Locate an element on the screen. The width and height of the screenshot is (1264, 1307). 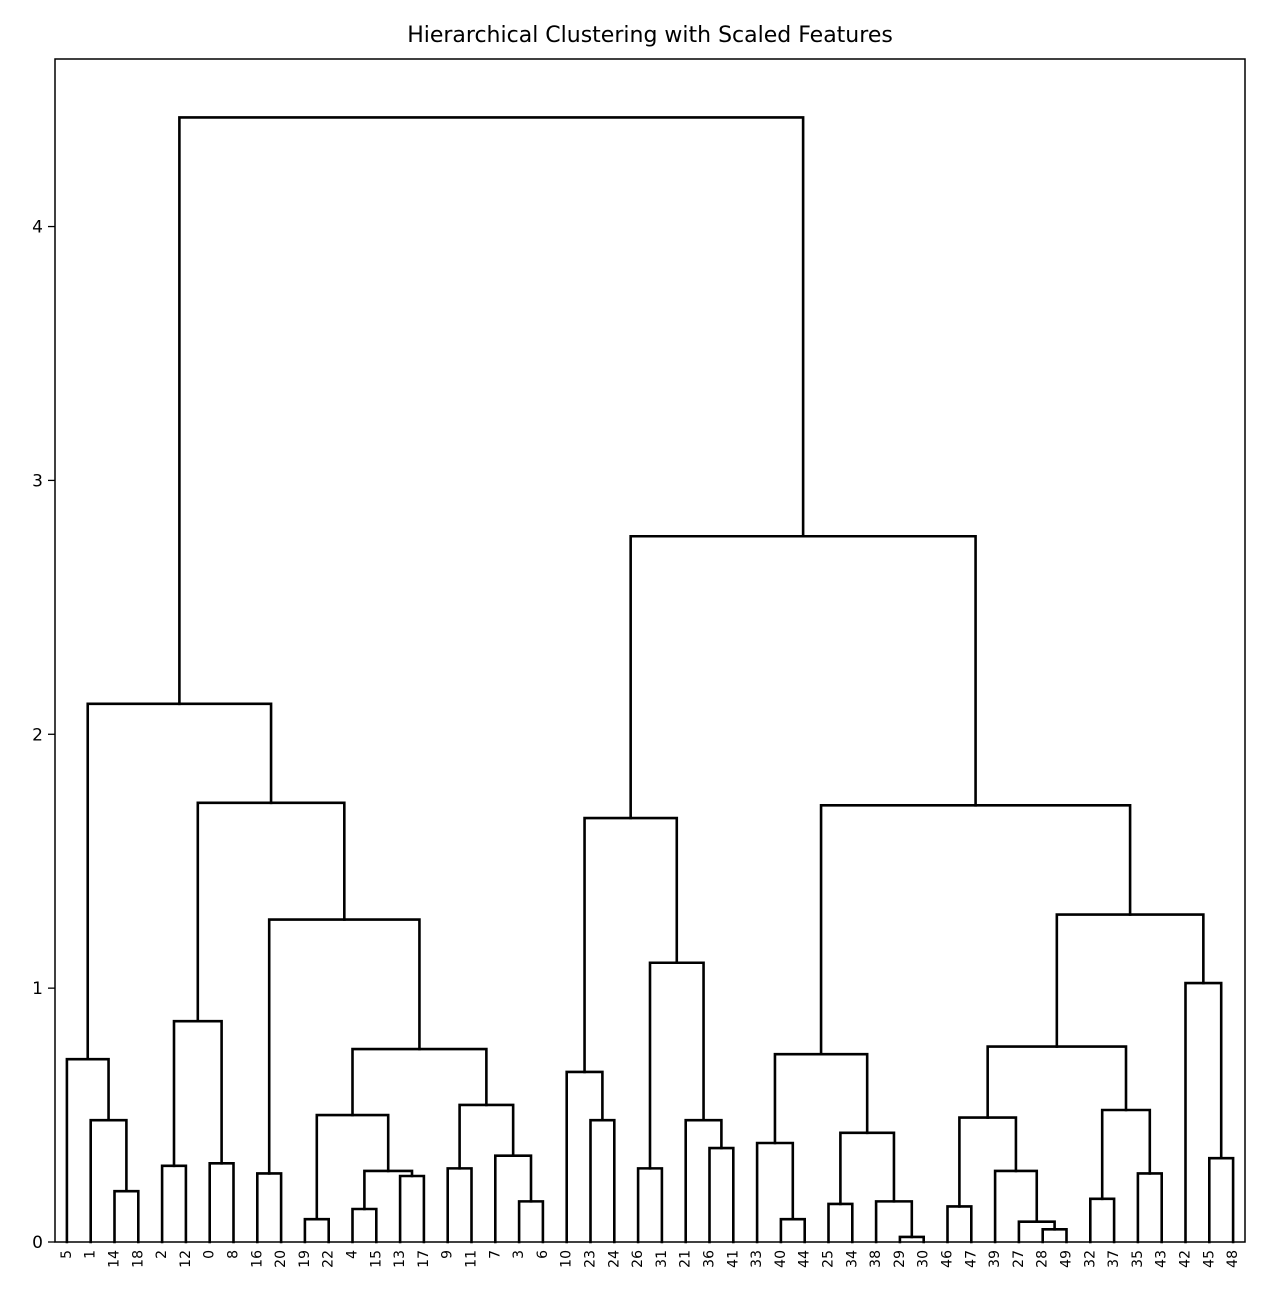
leaf-label: 35 is located at coordinates (1138, 1259).